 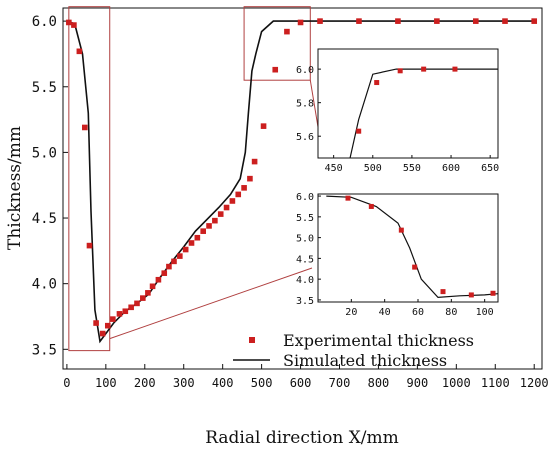 What do you see at coordinates (223, 383) in the screenshot?
I see `x-tick-label: 400` at bounding box center [223, 383].